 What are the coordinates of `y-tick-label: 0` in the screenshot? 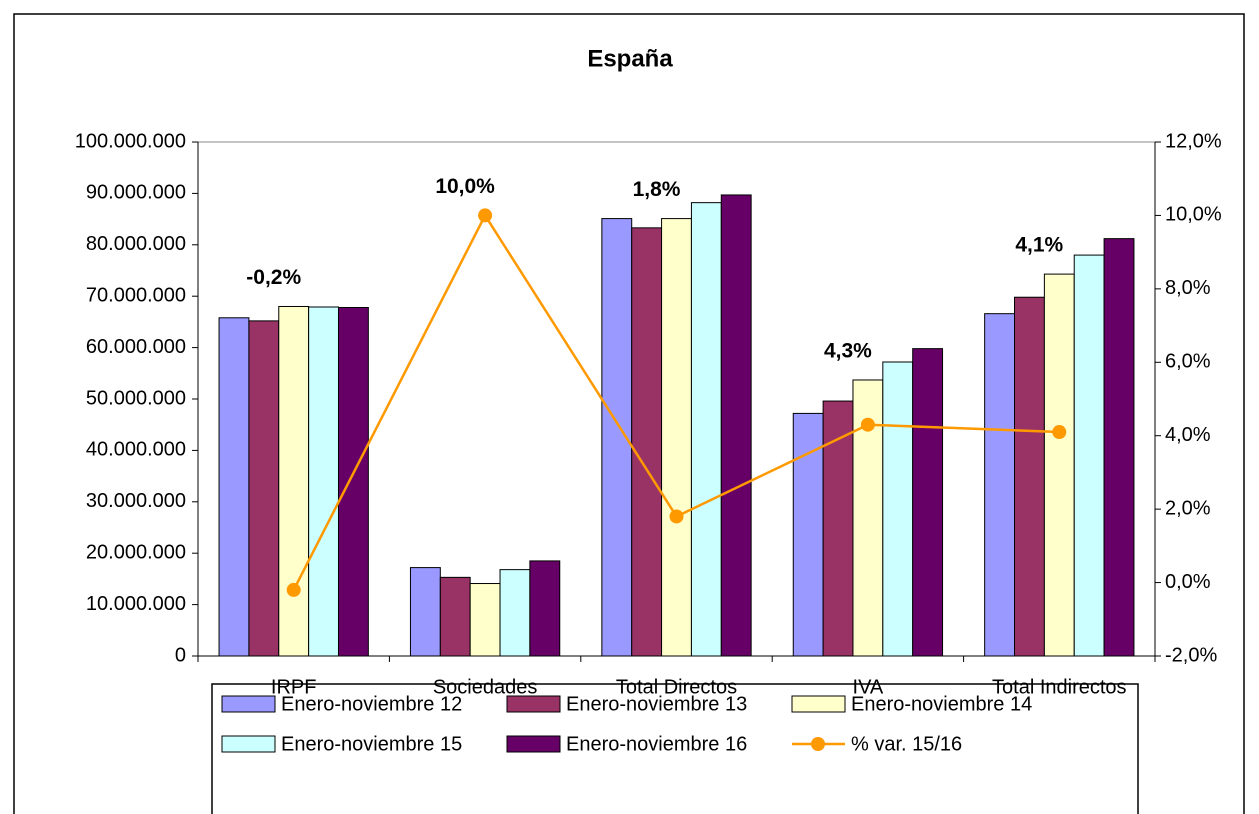 It's located at (180, 655).